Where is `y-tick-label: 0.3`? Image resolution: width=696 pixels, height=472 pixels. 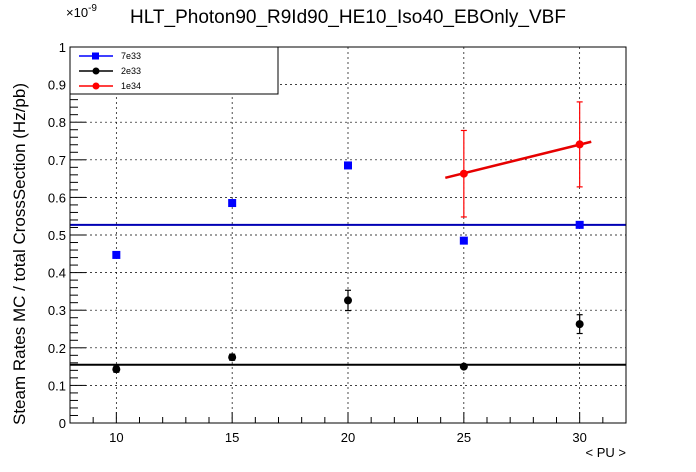
y-tick-label: 0.3 is located at coordinates (57, 310).